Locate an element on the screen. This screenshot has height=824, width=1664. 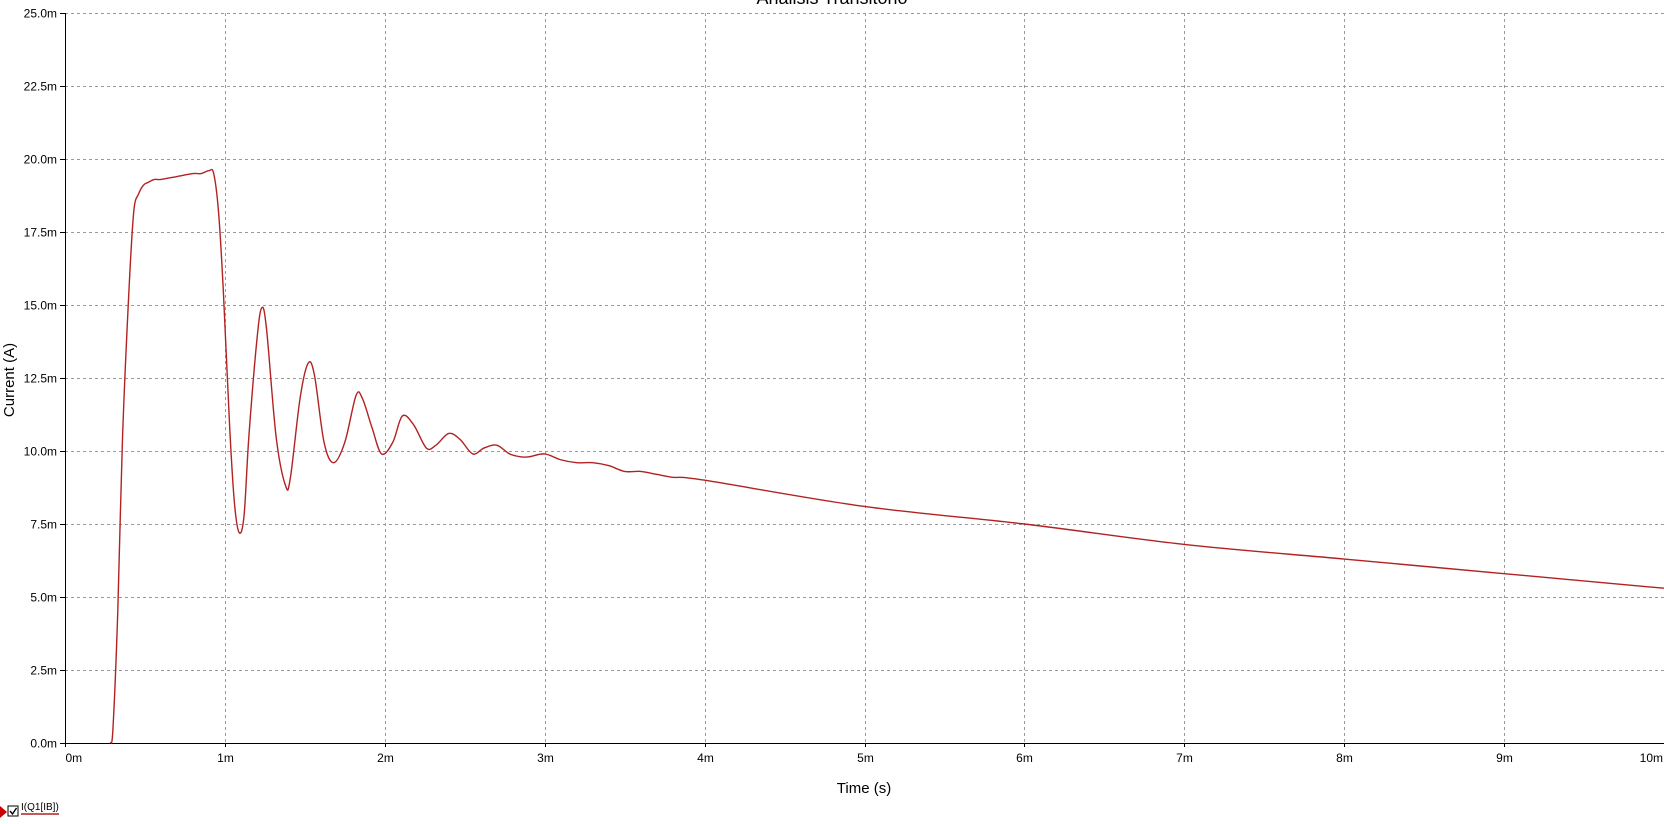
x-tick-label: 5m is located at coordinates (865, 758).